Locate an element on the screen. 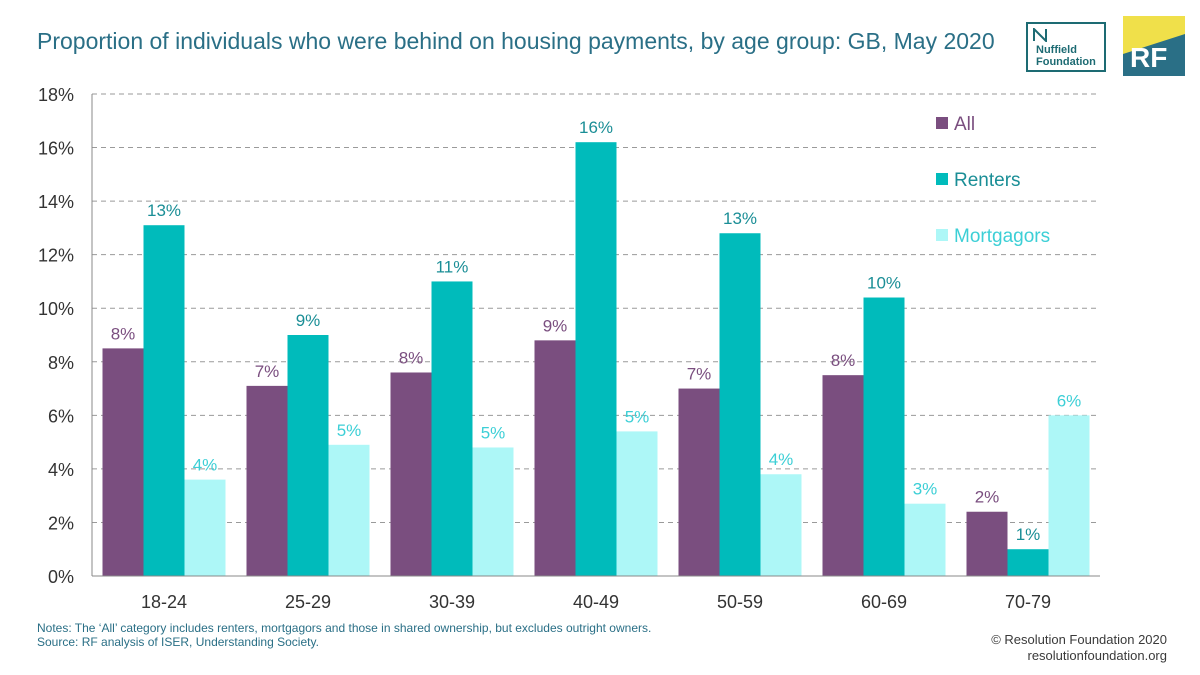 This screenshot has width=1200, height=675. legend-label: Renters is located at coordinates (987, 180).